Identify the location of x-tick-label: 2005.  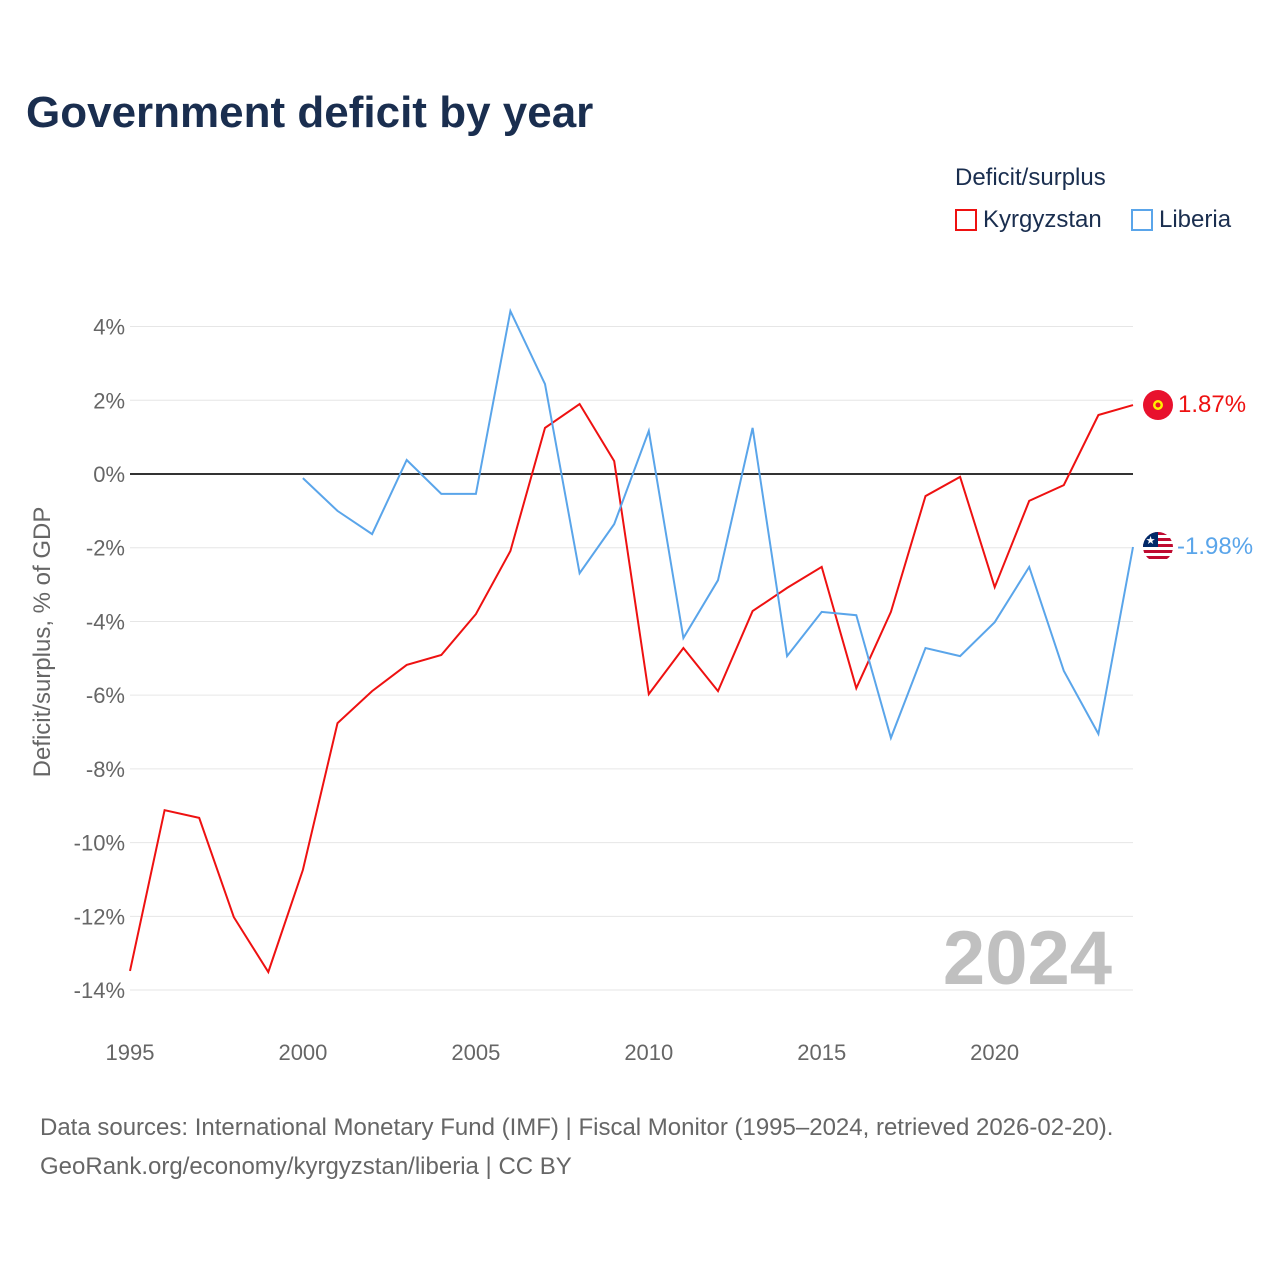
(475, 1052).